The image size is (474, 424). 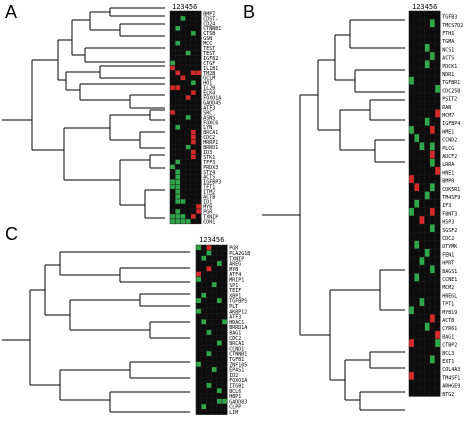 I want to click on gene-label: CDK5R1, so click(x=451, y=190).